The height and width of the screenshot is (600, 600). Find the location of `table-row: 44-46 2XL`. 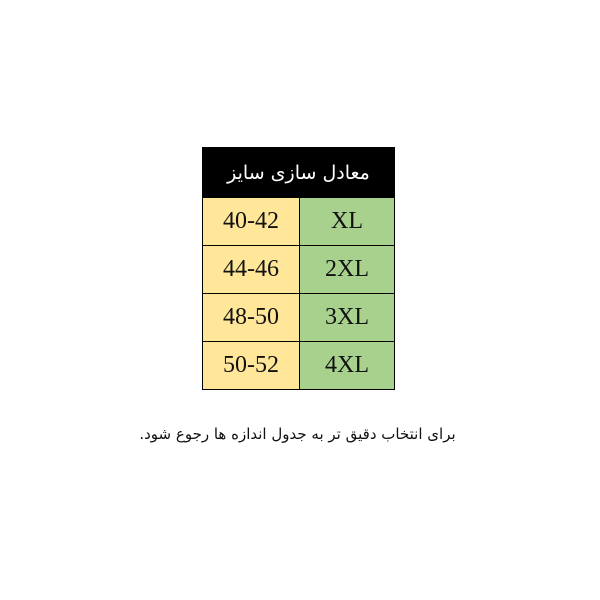

table-row: 44-46 2XL is located at coordinates (298, 269).